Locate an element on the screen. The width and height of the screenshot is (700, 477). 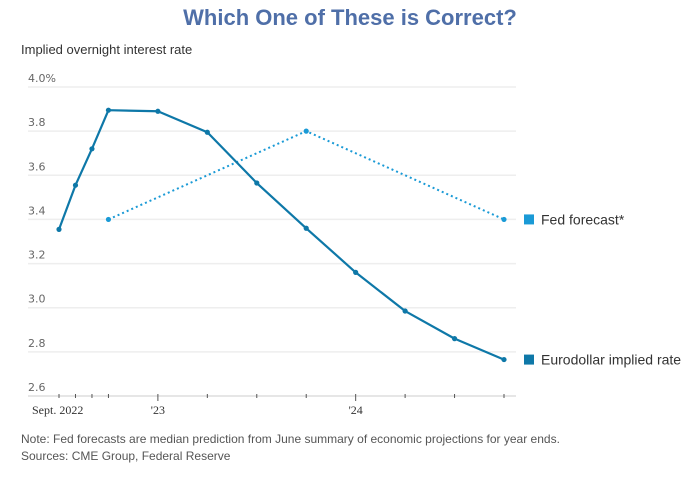
legend: Fed forecast* Eurodollar implied rate is located at coordinates (602, 289).